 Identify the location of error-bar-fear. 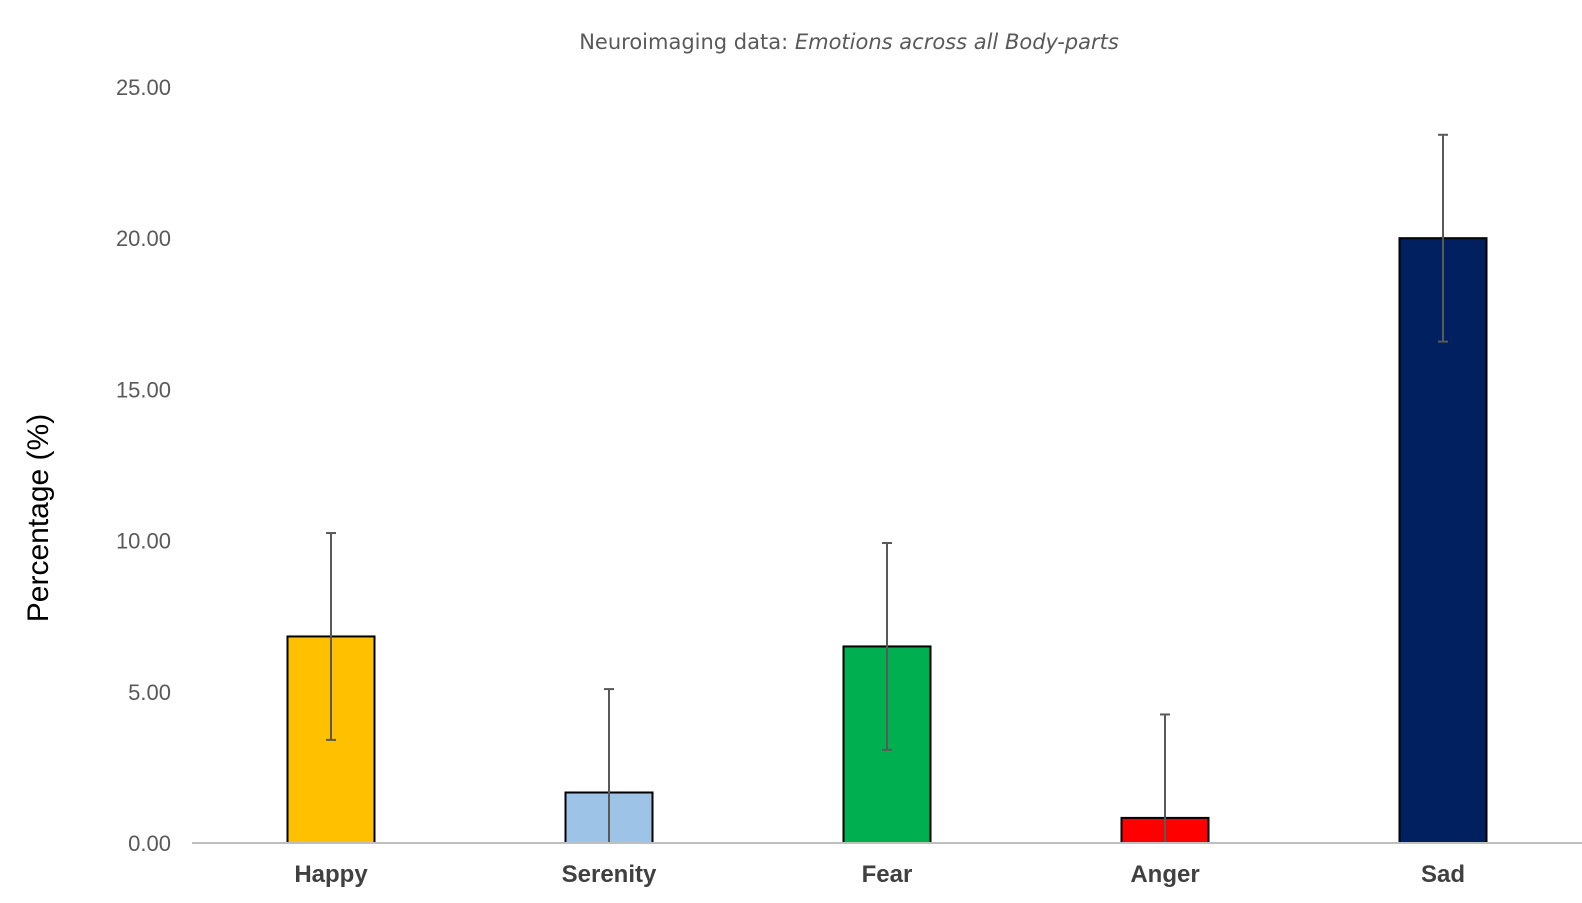
(887, 646).